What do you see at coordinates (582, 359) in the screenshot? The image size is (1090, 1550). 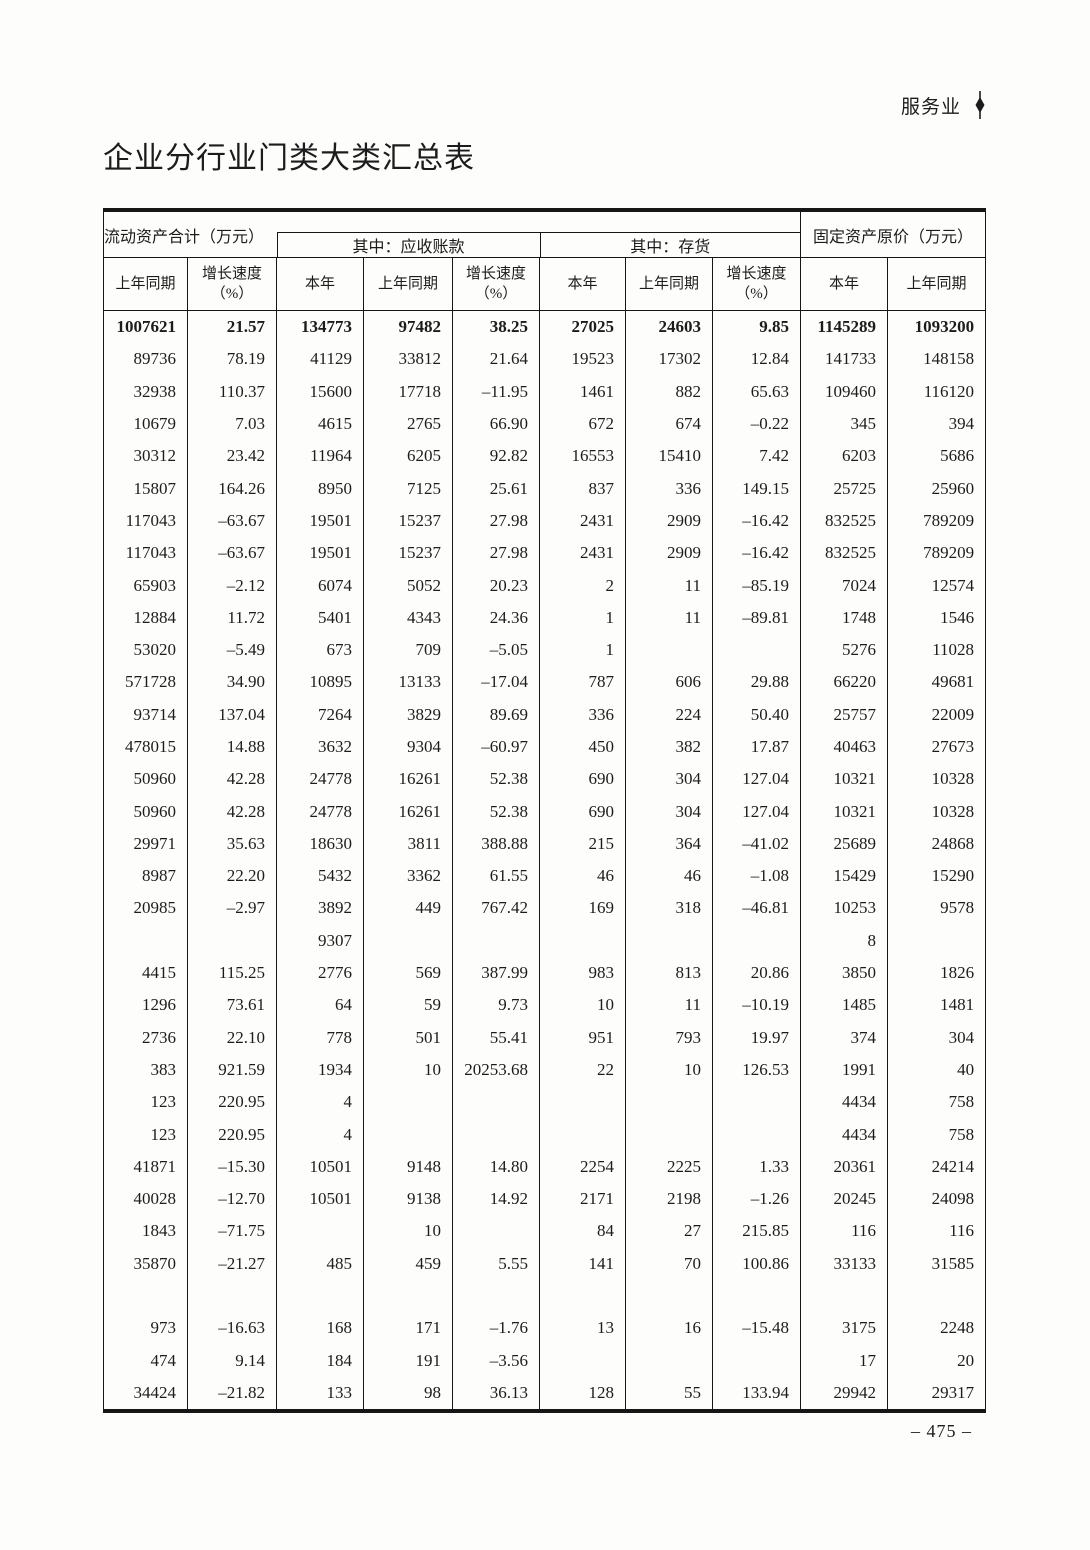 I see `table-cell: 19523` at bounding box center [582, 359].